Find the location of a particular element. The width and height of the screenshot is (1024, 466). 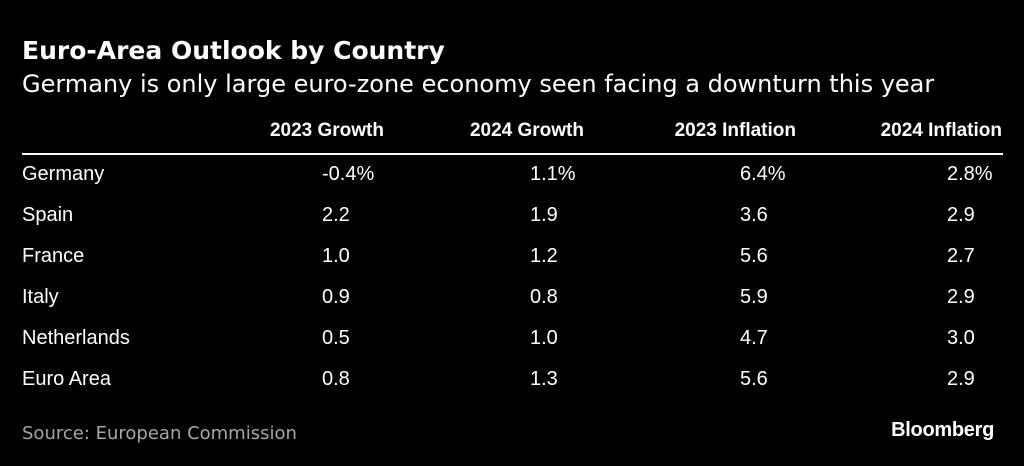

table-cell-1: 1.0 is located at coordinates (336, 256).